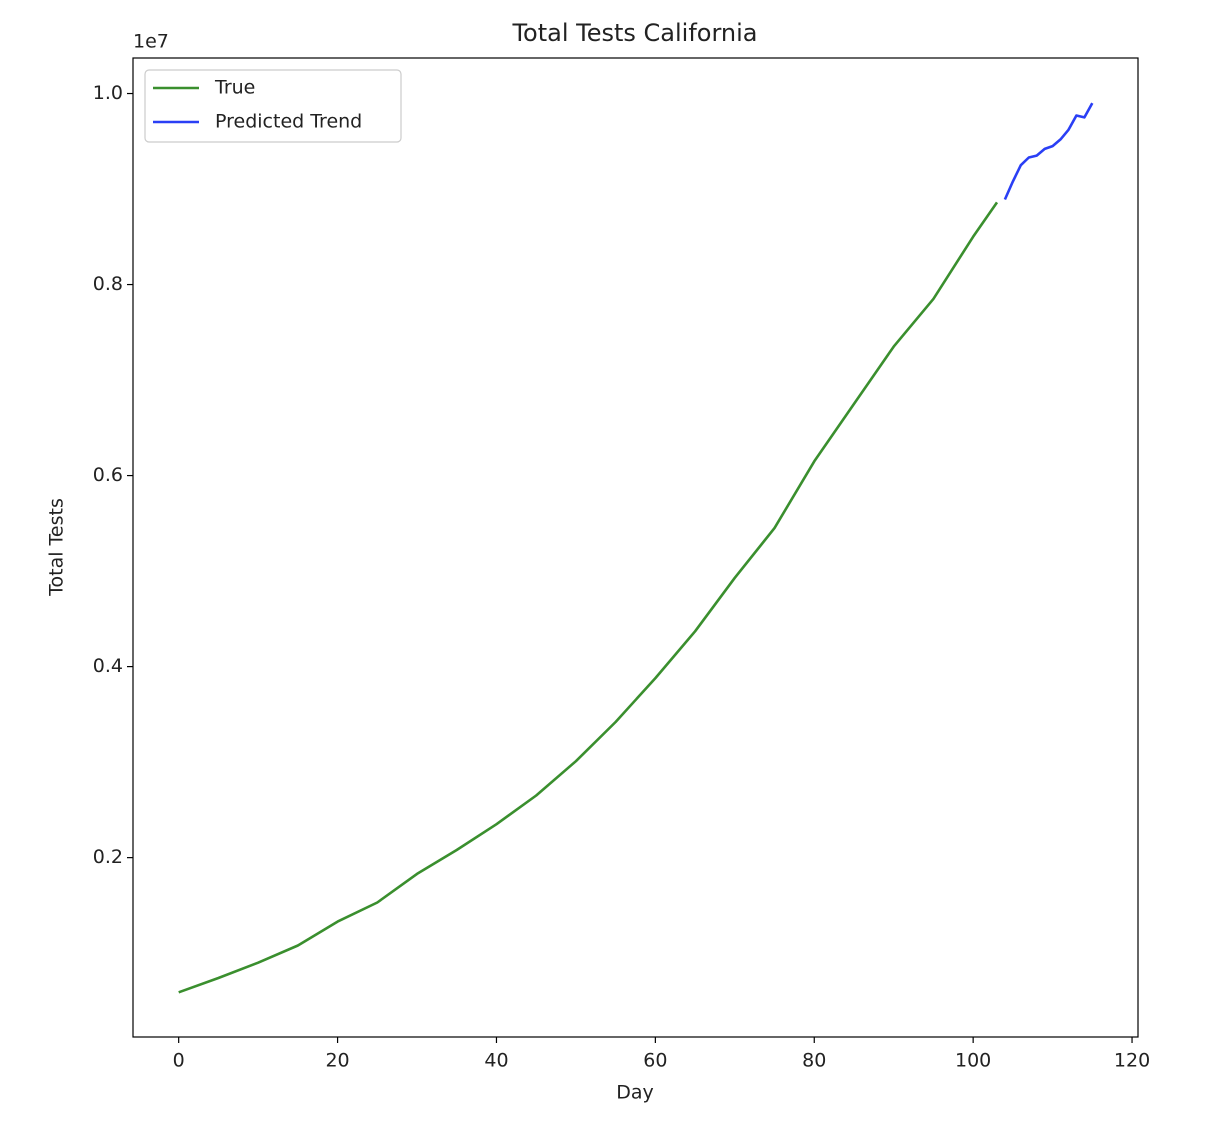 This screenshot has width=1221, height=1131. Describe the element at coordinates (234, 88) in the screenshot. I see `legend-label: True` at that location.